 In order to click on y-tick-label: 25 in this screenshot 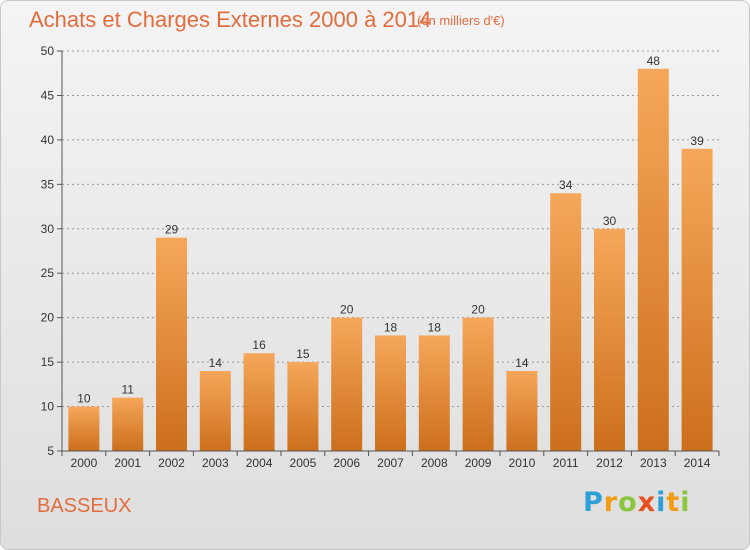, I will do `click(48, 273)`.